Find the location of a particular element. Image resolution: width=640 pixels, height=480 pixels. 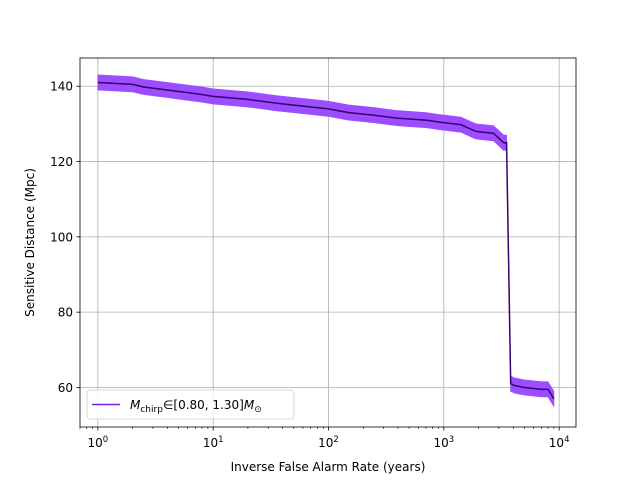

y-tick-label: 120 is located at coordinates (61, 162).